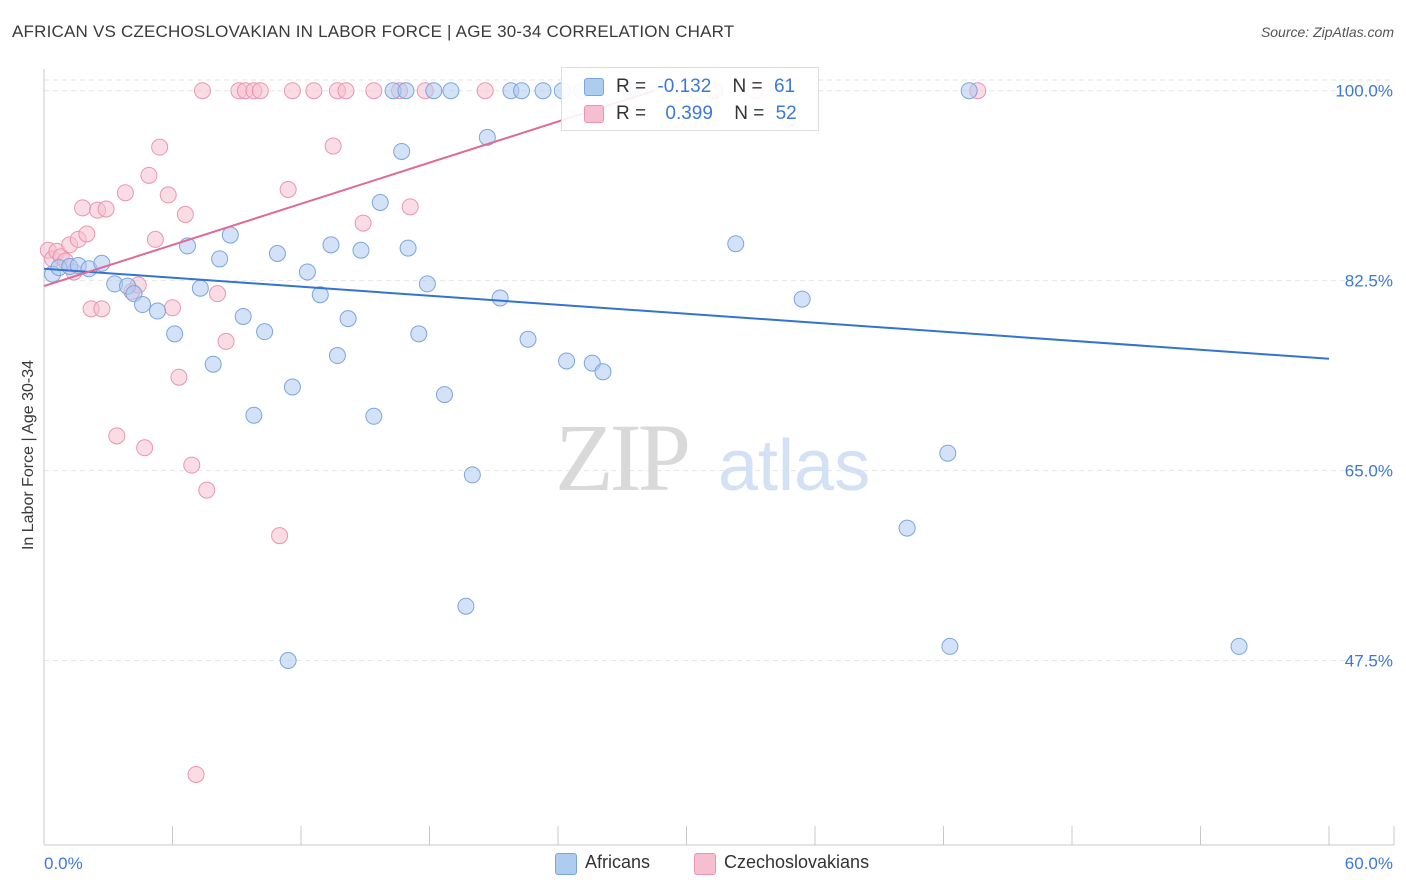 This screenshot has width=1406, height=892. What do you see at coordinates (1327, 32) in the screenshot?
I see `source-label: Source: ZipAtlas.com` at bounding box center [1327, 32].